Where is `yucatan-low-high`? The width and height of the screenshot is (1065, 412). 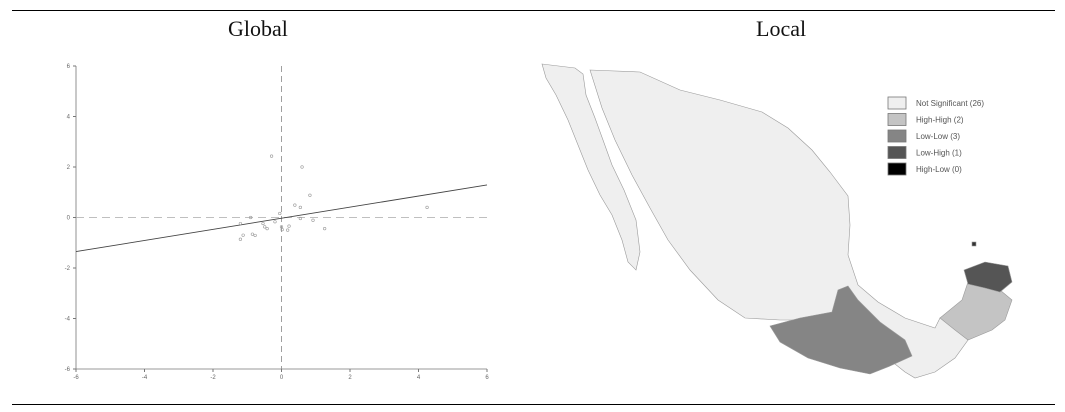
yucatan-low-high is located at coordinates (988, 277).